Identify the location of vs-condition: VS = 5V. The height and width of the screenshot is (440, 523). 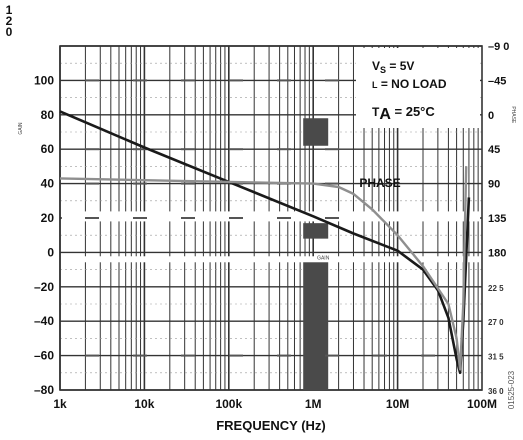
(393, 67).